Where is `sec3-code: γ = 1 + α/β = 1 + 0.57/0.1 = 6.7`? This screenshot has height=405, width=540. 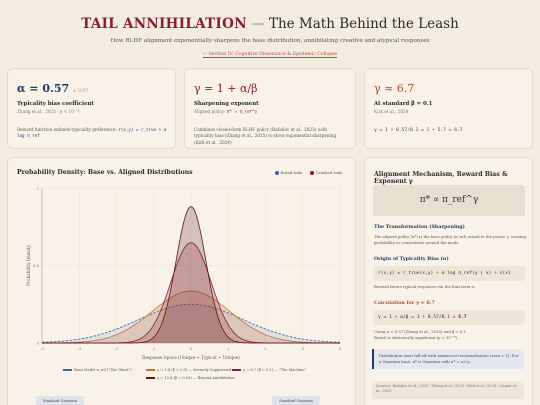
sec3-code: γ = 1 + α/β = 1 + 0.57/0.1 = 6.7 is located at coordinates (449, 317).